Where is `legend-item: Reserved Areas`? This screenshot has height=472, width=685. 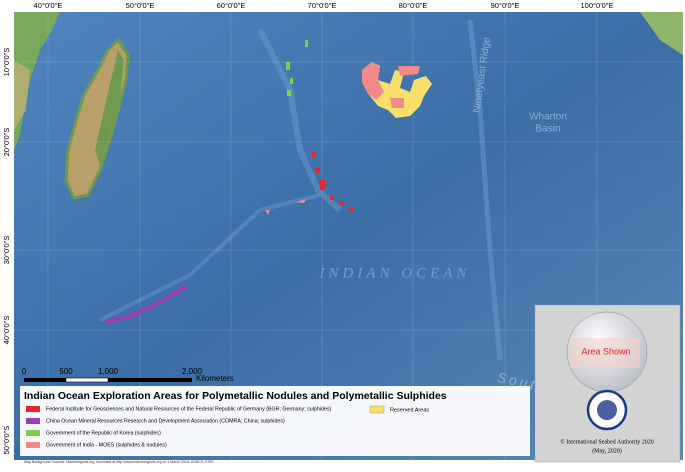 legend-item: Reserved Areas is located at coordinates (409, 410).